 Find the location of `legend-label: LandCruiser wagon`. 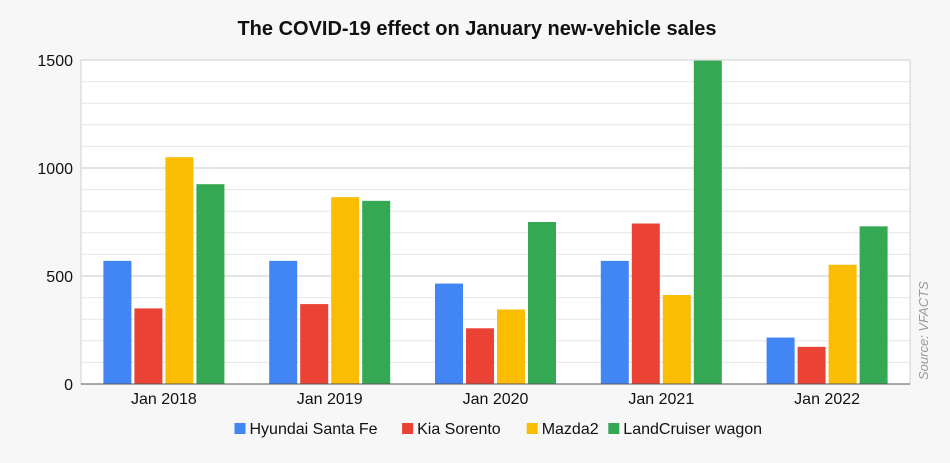

legend-label: LandCruiser wagon is located at coordinates (692, 429).